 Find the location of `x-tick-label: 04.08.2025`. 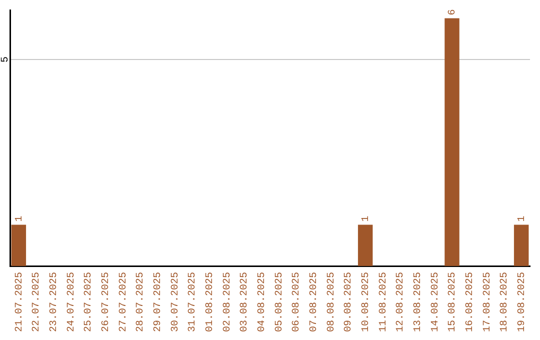

x-tick-label: 04.08.2025 is located at coordinates (262, 302).